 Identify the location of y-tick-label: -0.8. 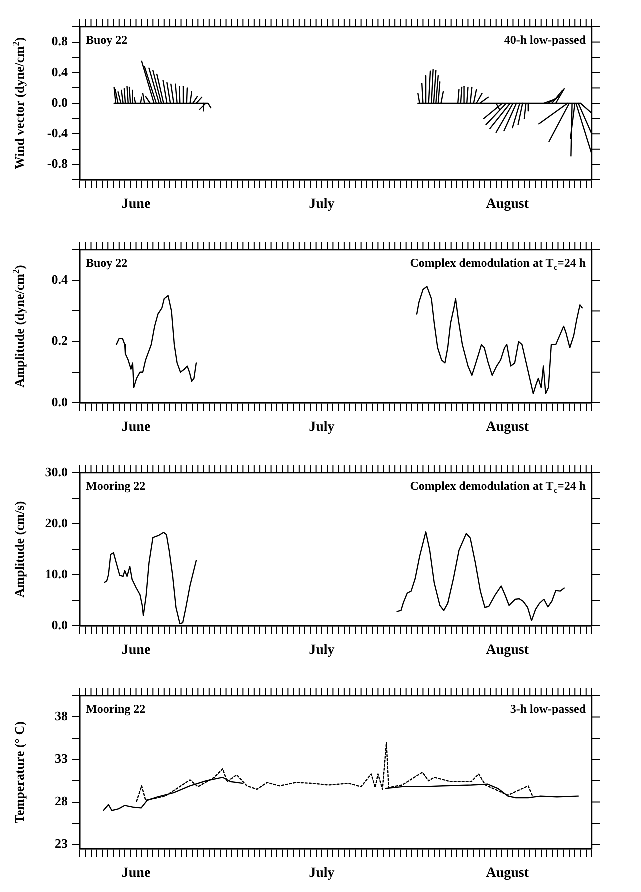
(57, 164).